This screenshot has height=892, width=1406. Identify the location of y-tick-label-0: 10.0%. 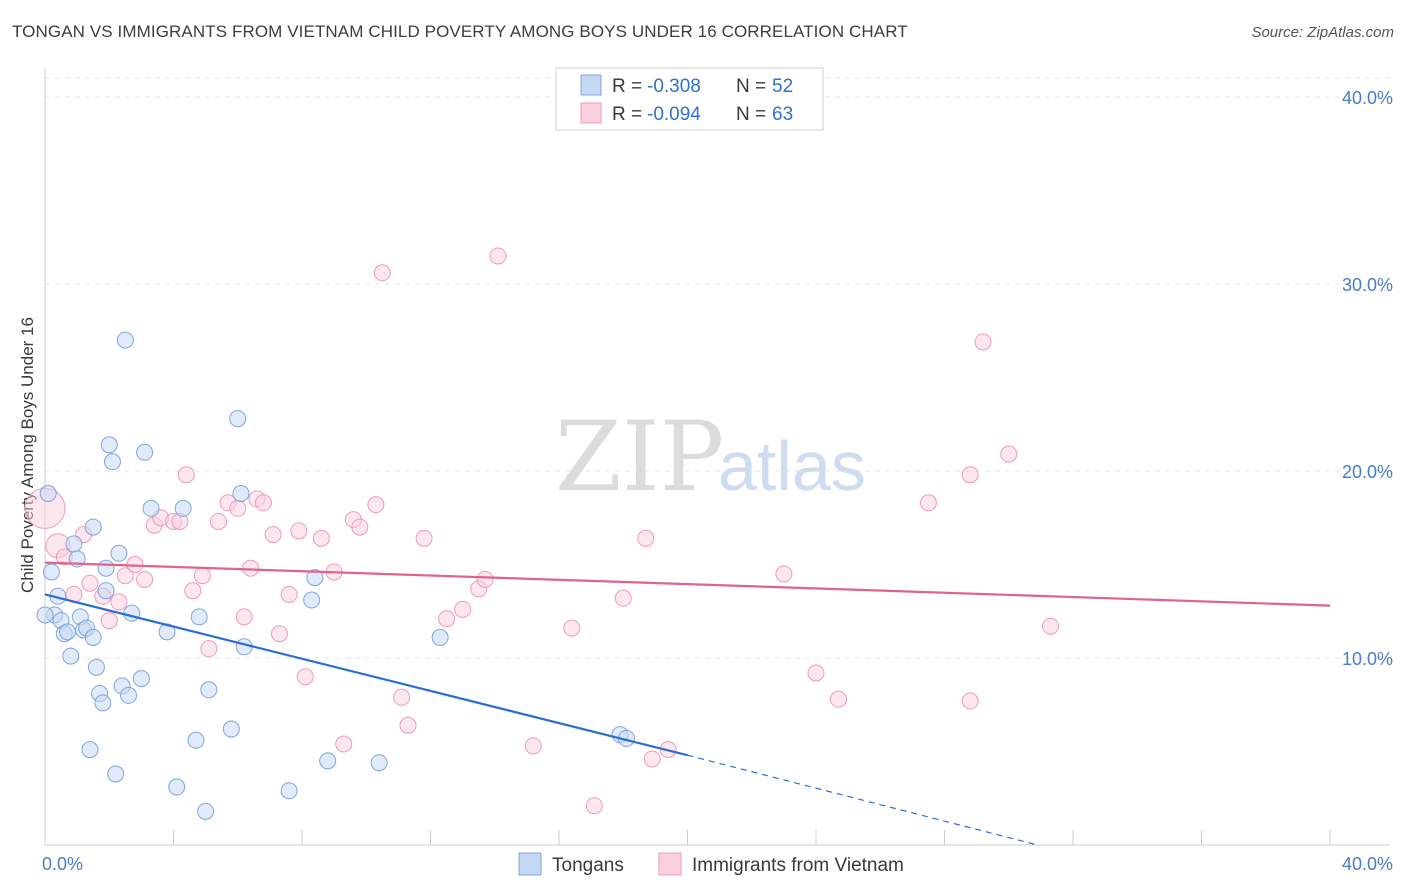
(1367, 659).